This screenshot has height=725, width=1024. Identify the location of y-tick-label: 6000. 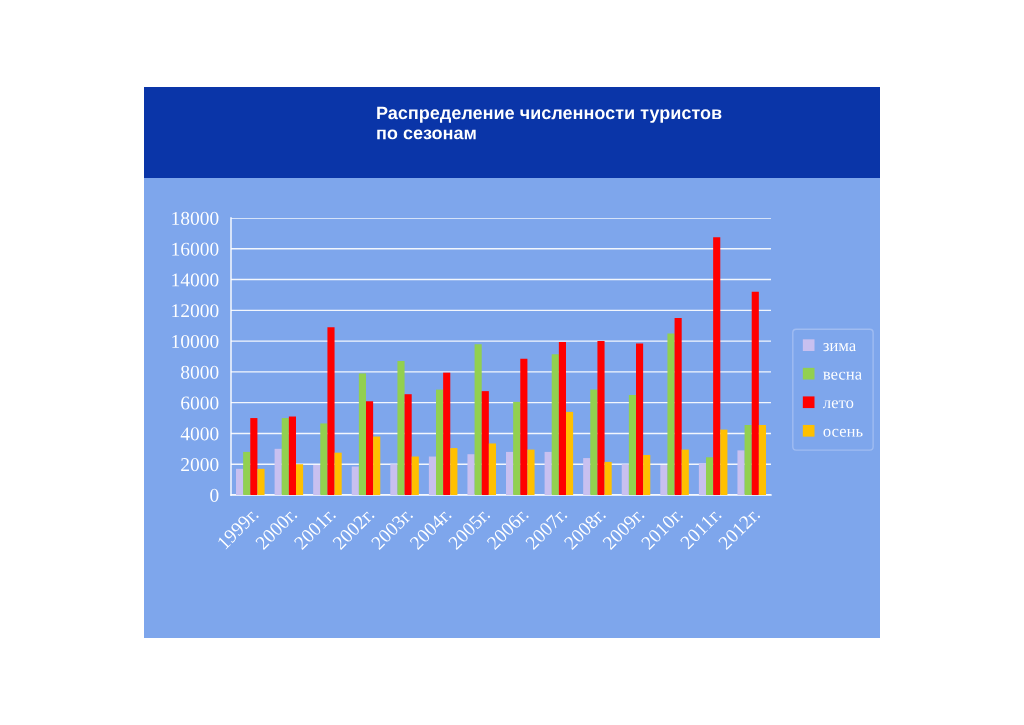
(200, 403).